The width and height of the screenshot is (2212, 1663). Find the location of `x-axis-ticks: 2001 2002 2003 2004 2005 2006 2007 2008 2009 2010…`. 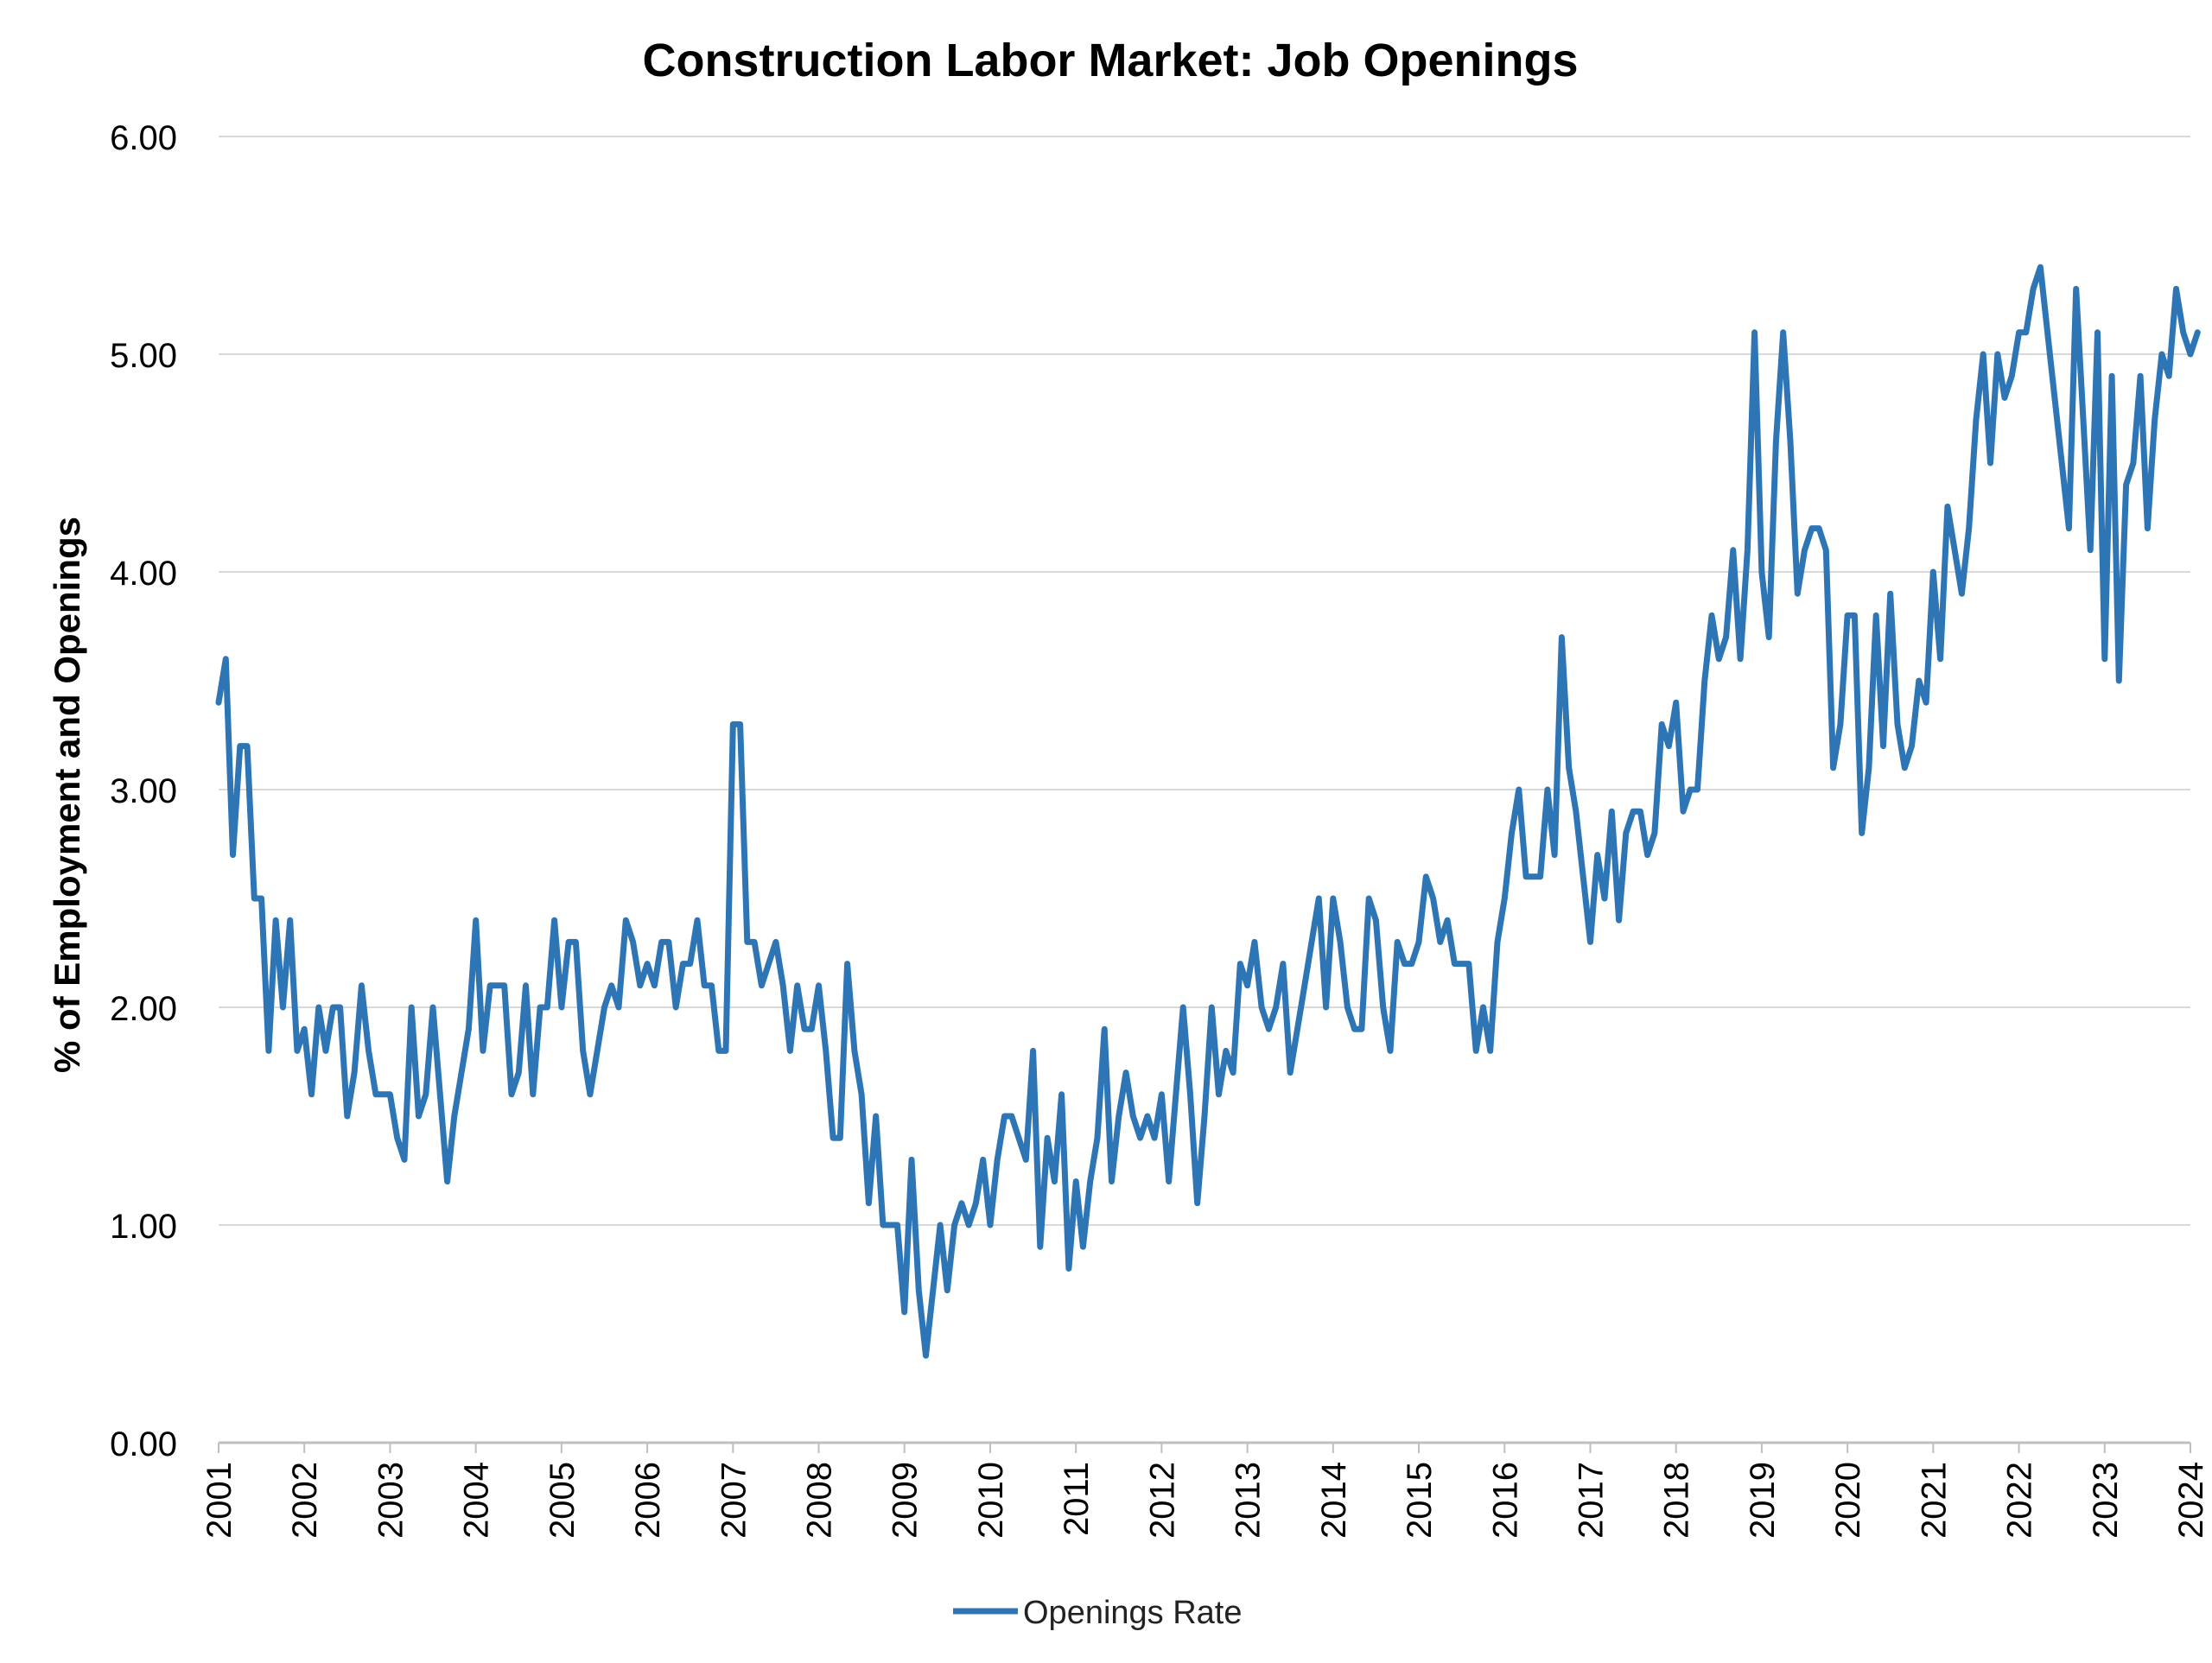

x-axis-ticks: 2001 2002 2003 2004 2005 2006 2007 2008 2009 2010… is located at coordinates (1205, 1491).